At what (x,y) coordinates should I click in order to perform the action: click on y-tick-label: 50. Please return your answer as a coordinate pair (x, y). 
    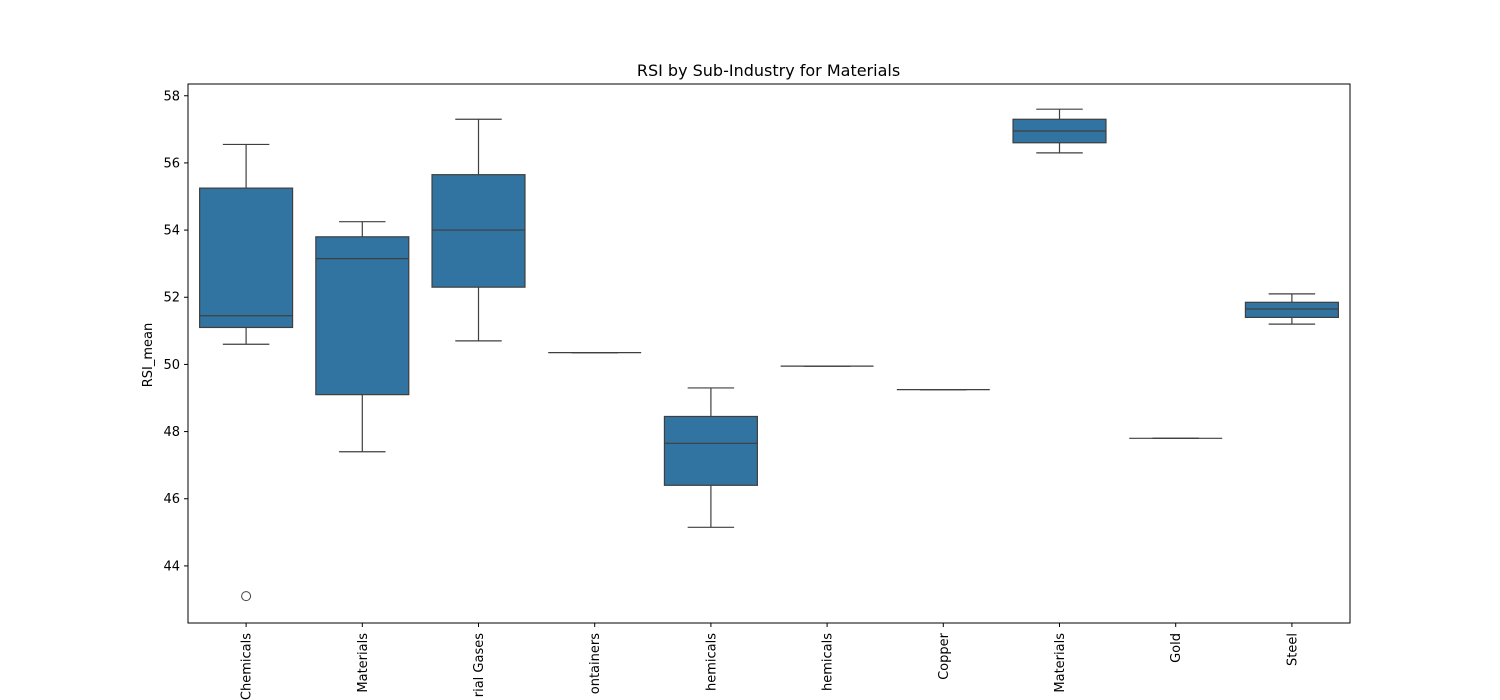
    Looking at the image, I should click on (171, 365).